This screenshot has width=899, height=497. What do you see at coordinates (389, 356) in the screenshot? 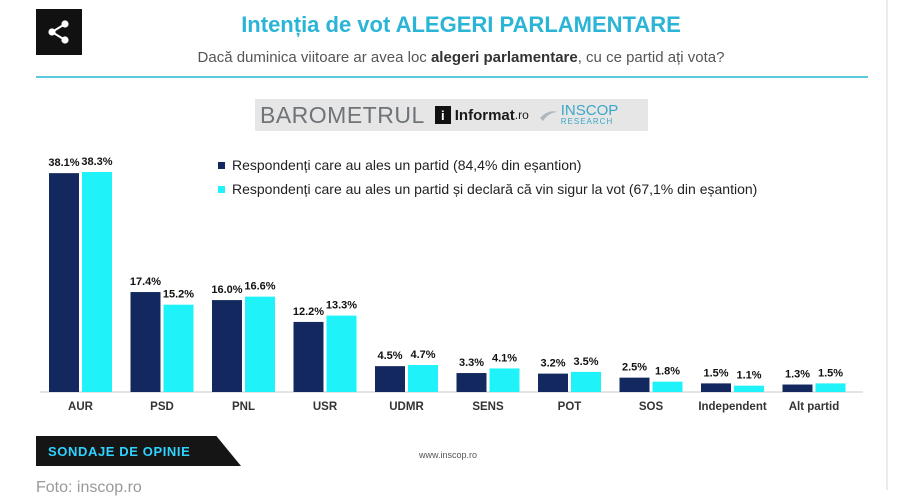
I see `data-label-udmr-series-1: 4.5%` at bounding box center [389, 356].